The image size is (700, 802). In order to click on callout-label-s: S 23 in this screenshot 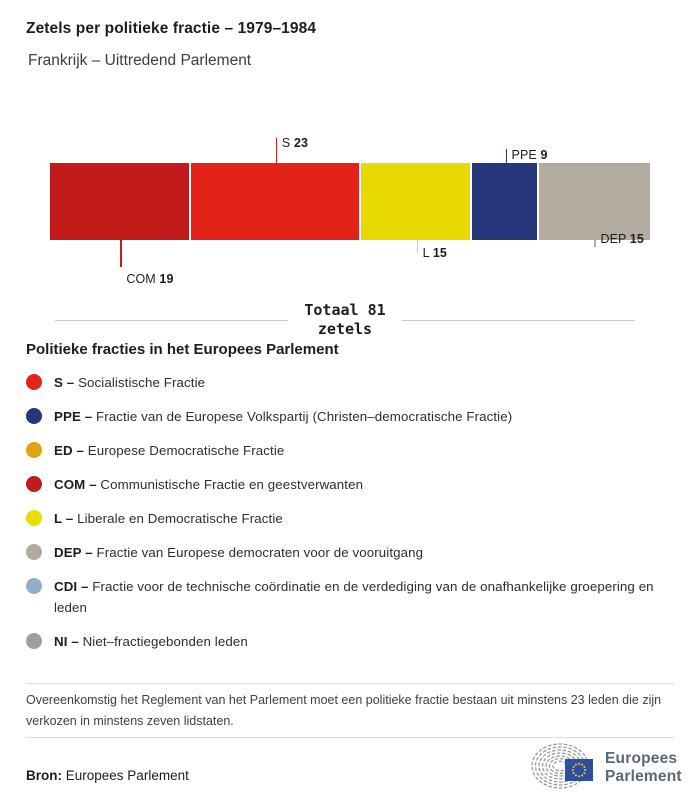, I will do `click(295, 143)`.